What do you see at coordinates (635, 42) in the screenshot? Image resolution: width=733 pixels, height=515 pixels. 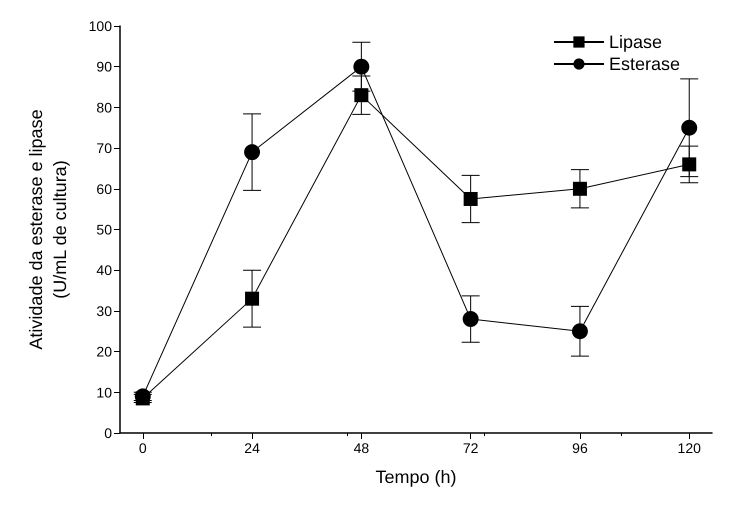 I see `legend-label: Lipase` at bounding box center [635, 42].